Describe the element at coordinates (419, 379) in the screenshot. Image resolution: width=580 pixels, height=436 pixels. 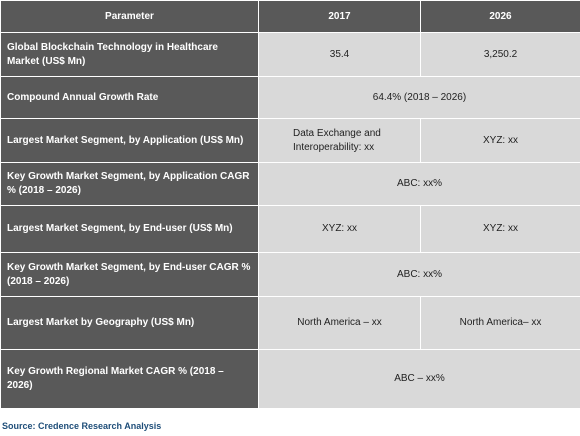
I see `row-value-merged: ABC – xx%` at that location.